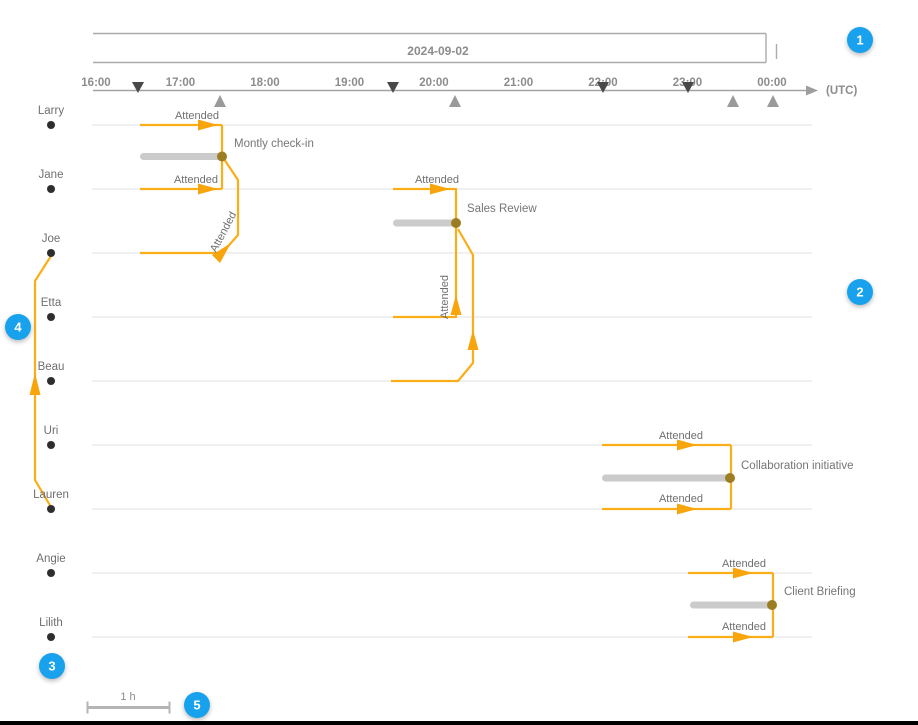 This screenshot has width=918, height=725. What do you see at coordinates (95, 83) in the screenshot?
I see `tick-label: 16:00` at bounding box center [95, 83].